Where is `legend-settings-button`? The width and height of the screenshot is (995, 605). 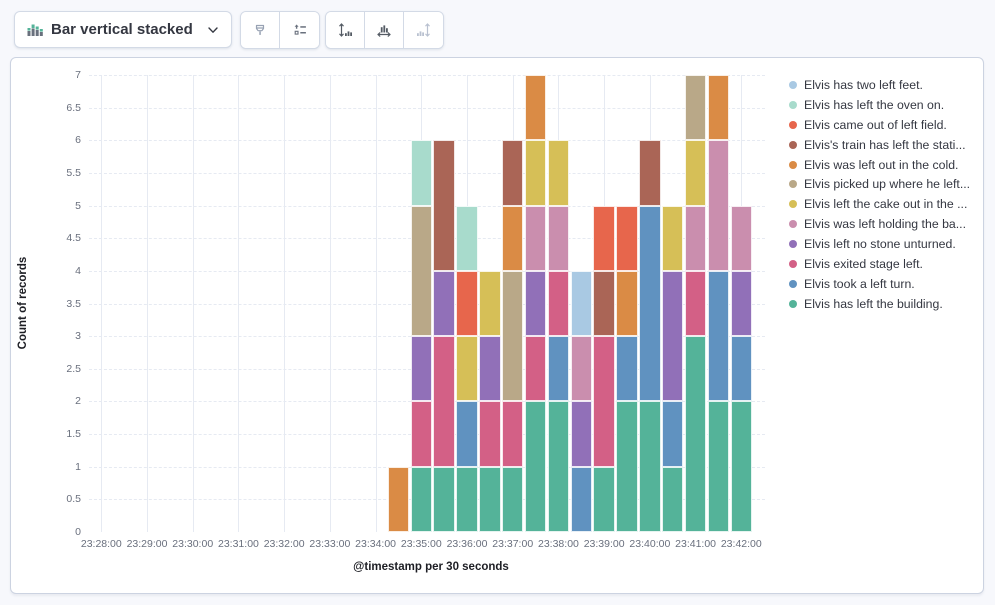 legend-settings-button is located at coordinates (299, 30).